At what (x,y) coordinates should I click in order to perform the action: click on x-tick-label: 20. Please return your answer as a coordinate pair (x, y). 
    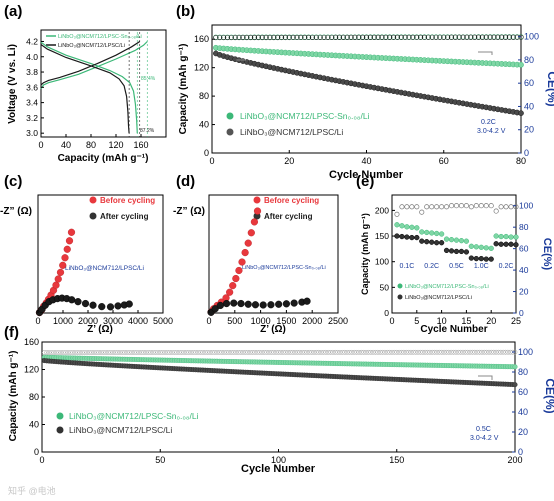
    Looking at the image, I should click on (491, 321).